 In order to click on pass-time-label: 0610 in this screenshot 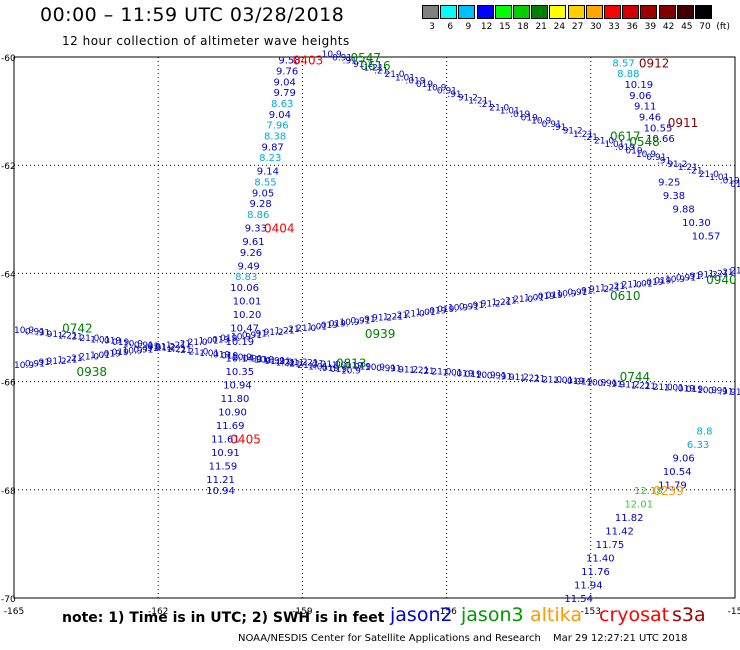, I will do `click(625, 296)`.